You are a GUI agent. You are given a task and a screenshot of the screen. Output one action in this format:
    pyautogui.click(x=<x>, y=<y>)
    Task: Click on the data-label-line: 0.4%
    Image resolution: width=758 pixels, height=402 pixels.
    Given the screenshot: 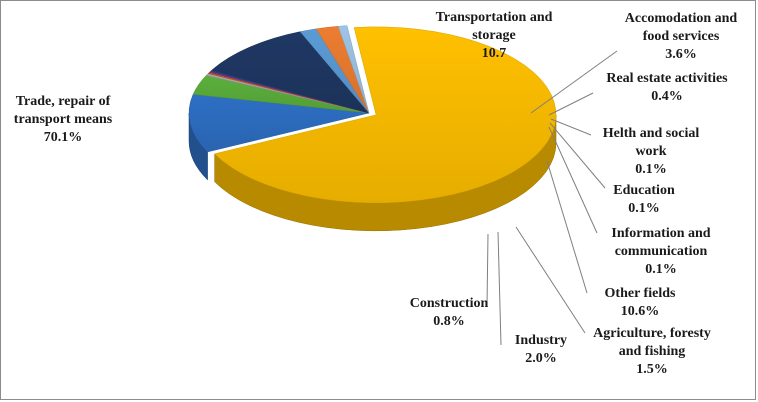 What is the action you would take?
    pyautogui.click(x=667, y=96)
    